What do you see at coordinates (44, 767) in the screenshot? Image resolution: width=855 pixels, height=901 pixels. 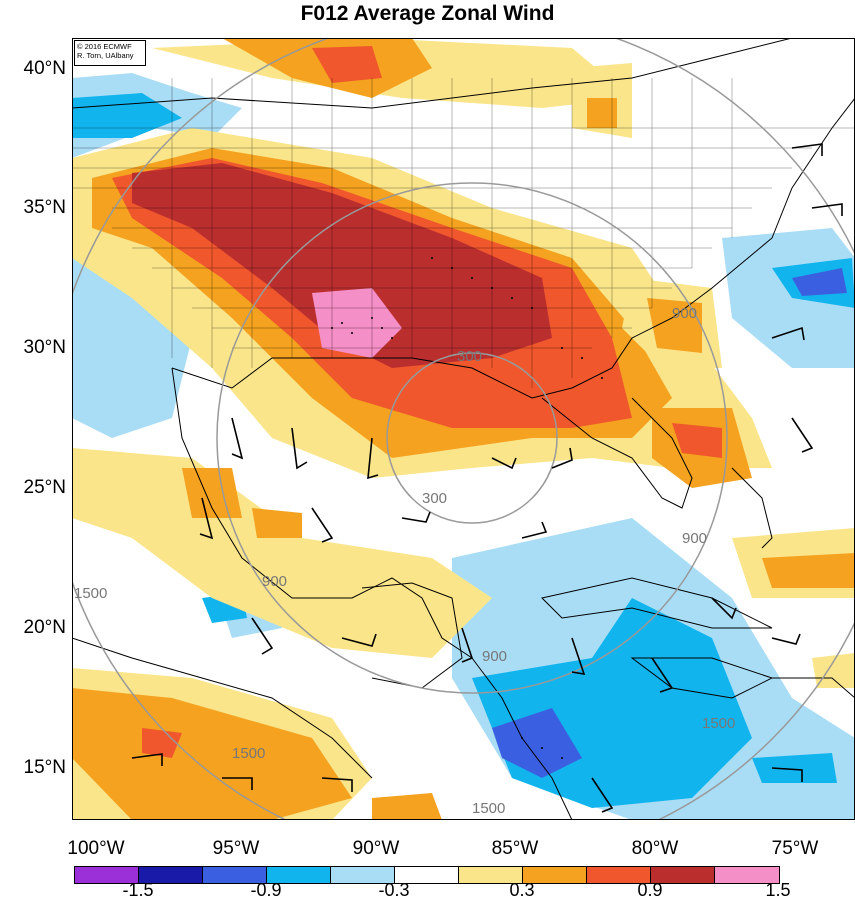 I see `lat-label: 15°N` at bounding box center [44, 767].